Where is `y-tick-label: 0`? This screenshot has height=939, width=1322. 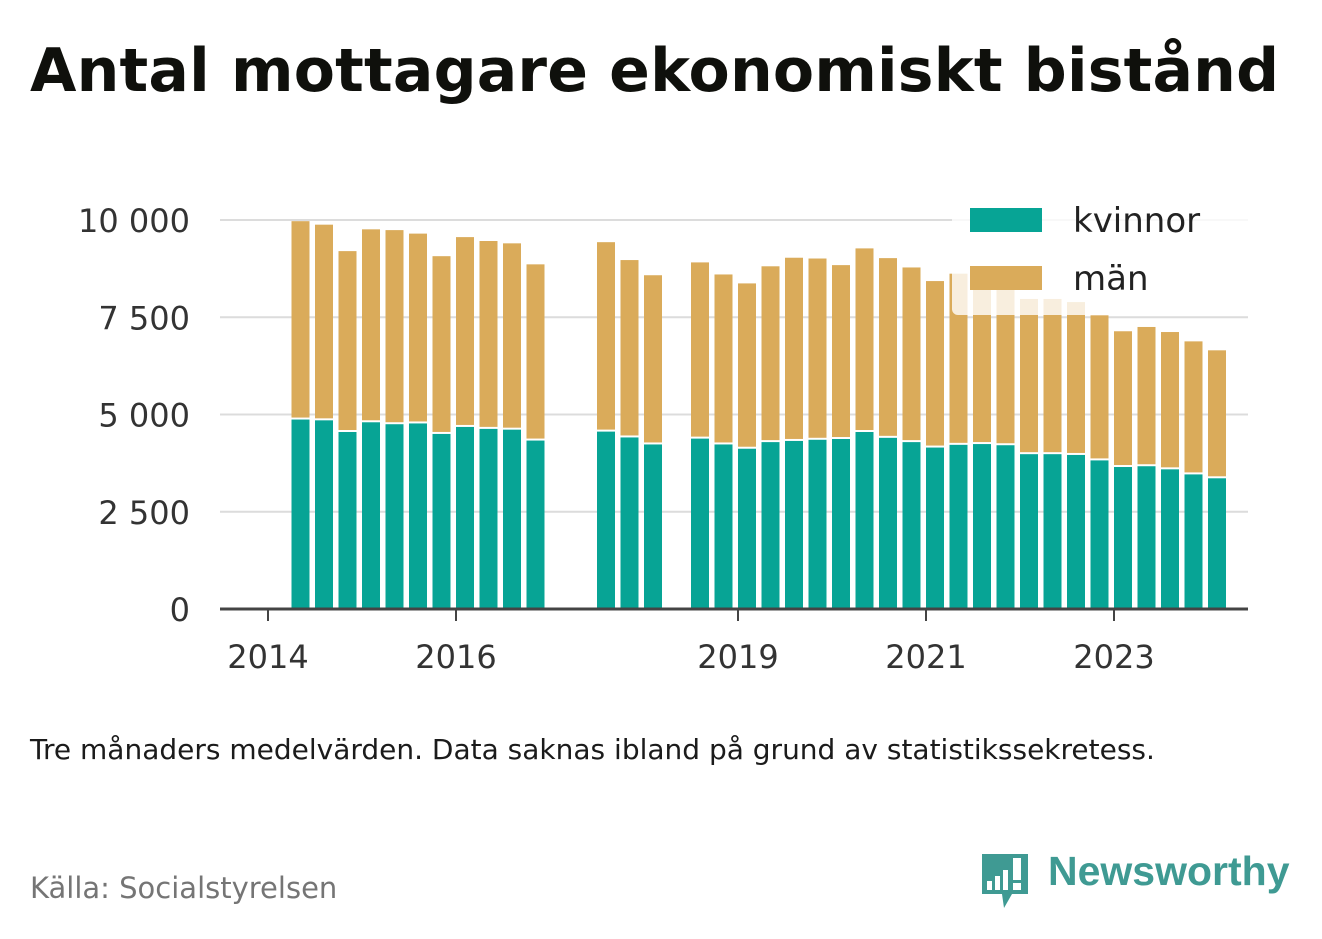
y-tick-label: 0 is located at coordinates (180, 610).